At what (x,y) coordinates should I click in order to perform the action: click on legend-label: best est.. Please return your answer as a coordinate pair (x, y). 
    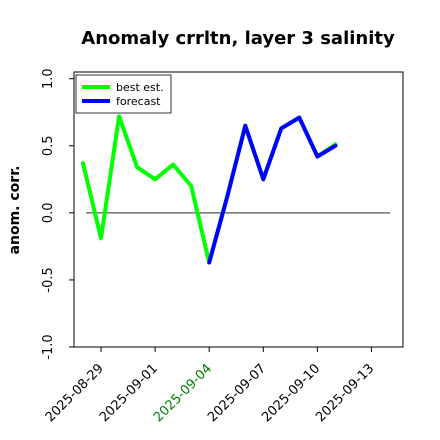
    Looking at the image, I should click on (140, 87).